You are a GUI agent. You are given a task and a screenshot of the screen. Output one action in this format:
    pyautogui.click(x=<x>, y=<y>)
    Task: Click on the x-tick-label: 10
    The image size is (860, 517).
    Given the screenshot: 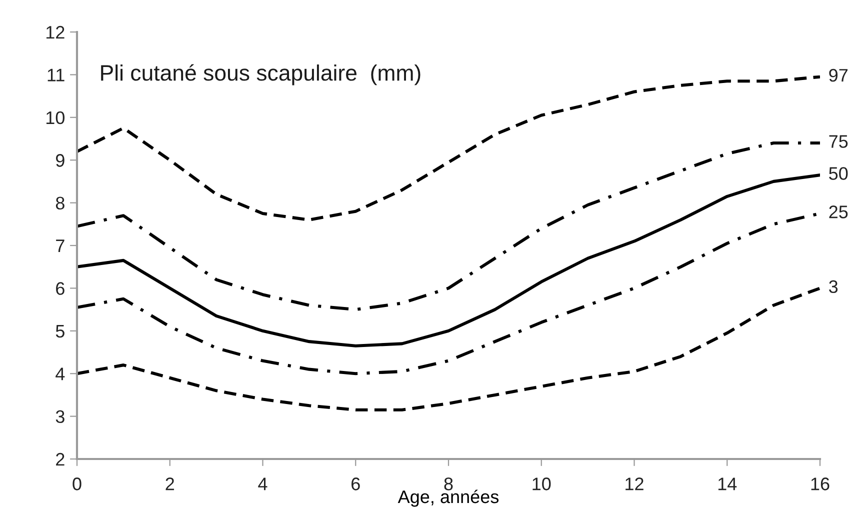 What is the action you would take?
    pyautogui.click(x=541, y=484)
    